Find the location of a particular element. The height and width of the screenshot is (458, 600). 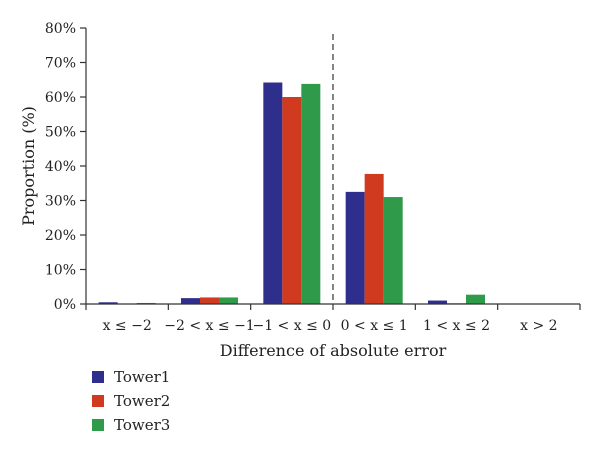

x-category-label: −2 < x ≤ −1 is located at coordinates (209, 326).